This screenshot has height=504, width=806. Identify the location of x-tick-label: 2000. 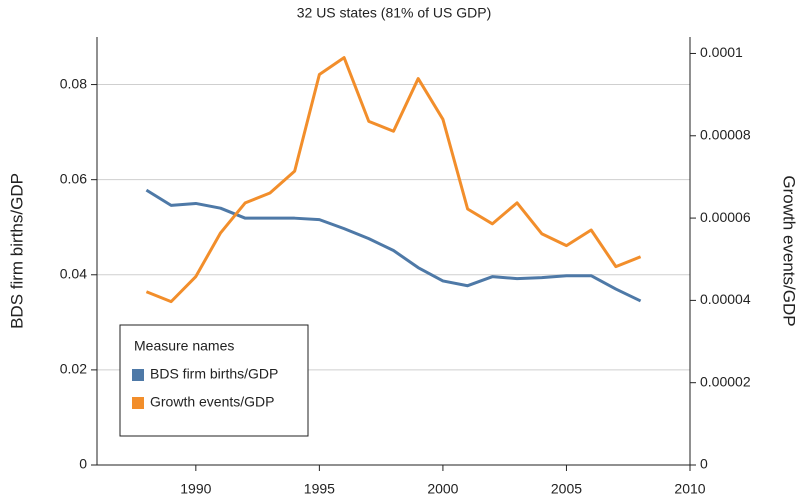
(442, 489).